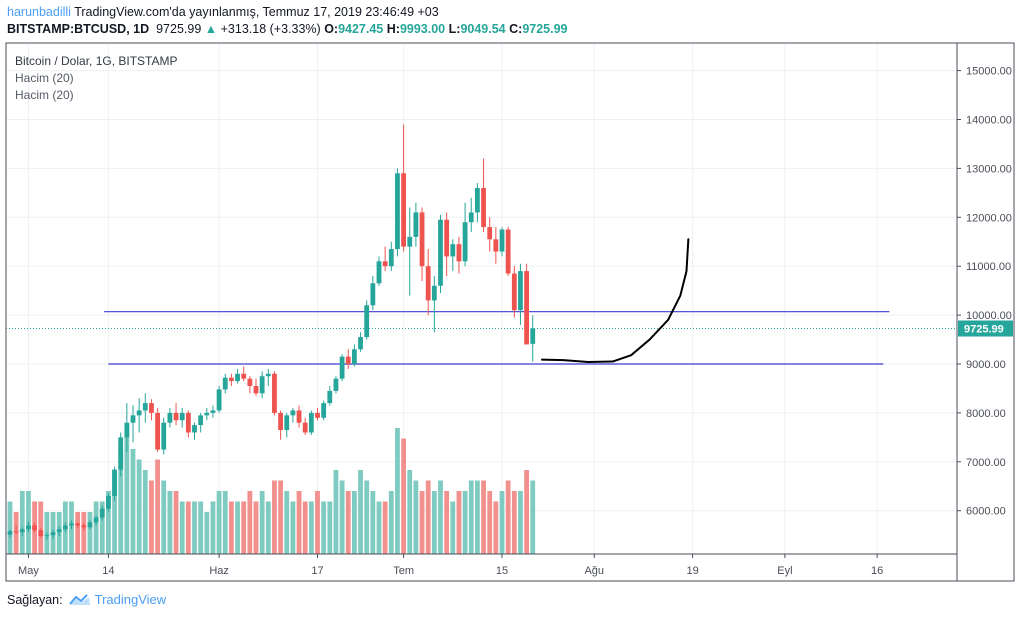 This screenshot has height=618, width=1026. Describe the element at coordinates (986, 365) in the screenshot. I see `y-tick-label: 9000.00` at that location.